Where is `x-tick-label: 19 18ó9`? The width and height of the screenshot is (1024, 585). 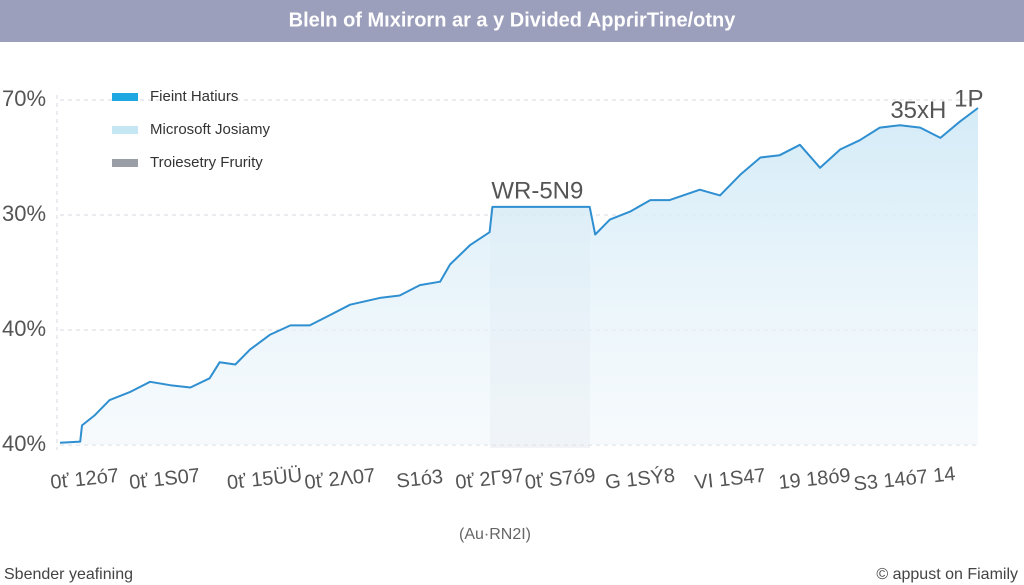 x-tick-label: 19 18ó9 is located at coordinates (814, 479).